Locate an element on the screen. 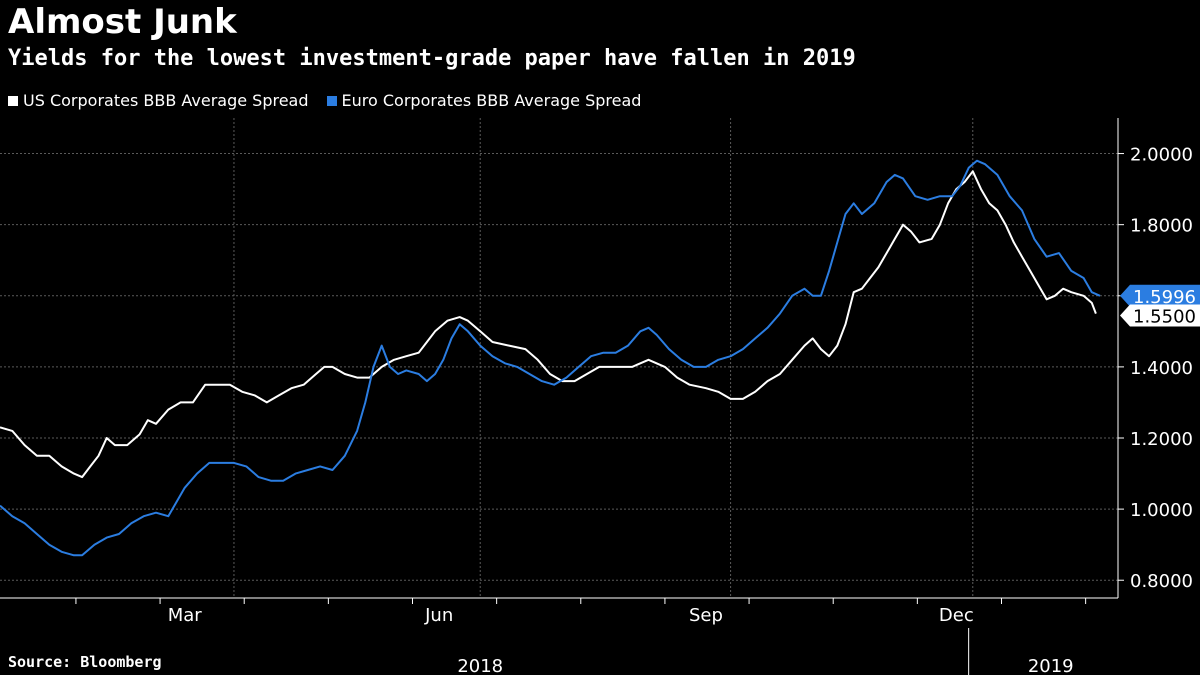 Image resolution: width=1200 pixels, height=675 pixels. legend-swatch-us is located at coordinates (13, 100).